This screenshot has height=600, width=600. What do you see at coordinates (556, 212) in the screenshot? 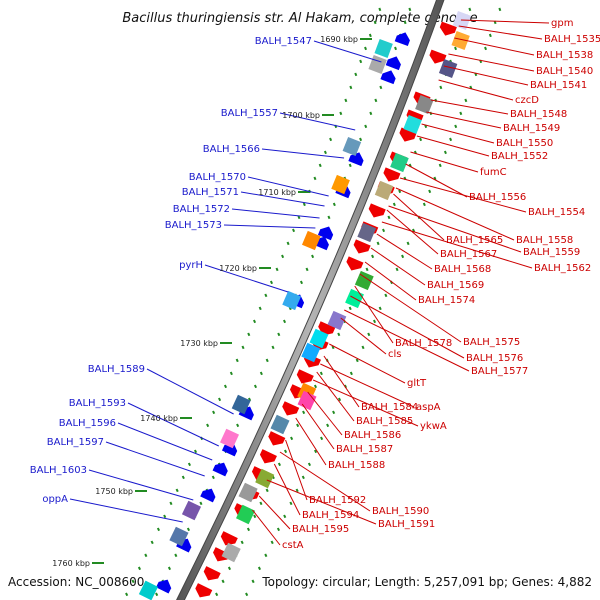
I see `right-gene-label: BALH_1554` at bounding box center [556, 212].